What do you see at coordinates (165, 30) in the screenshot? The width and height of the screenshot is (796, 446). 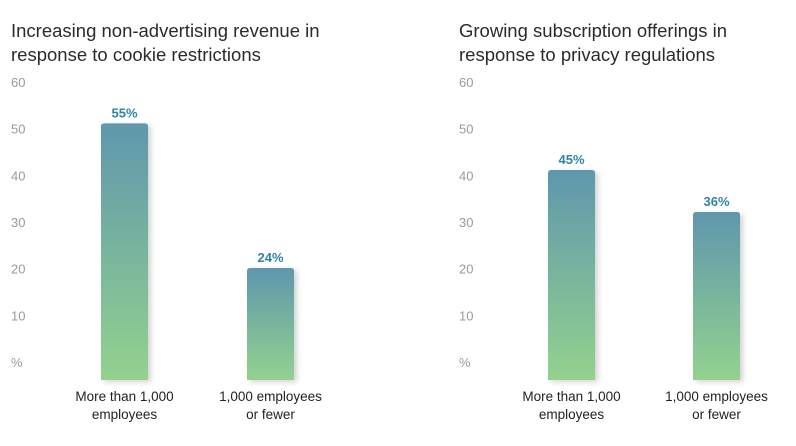 I see `chart-title-line: Increasing non-advertising revenue in` at bounding box center [165, 30].